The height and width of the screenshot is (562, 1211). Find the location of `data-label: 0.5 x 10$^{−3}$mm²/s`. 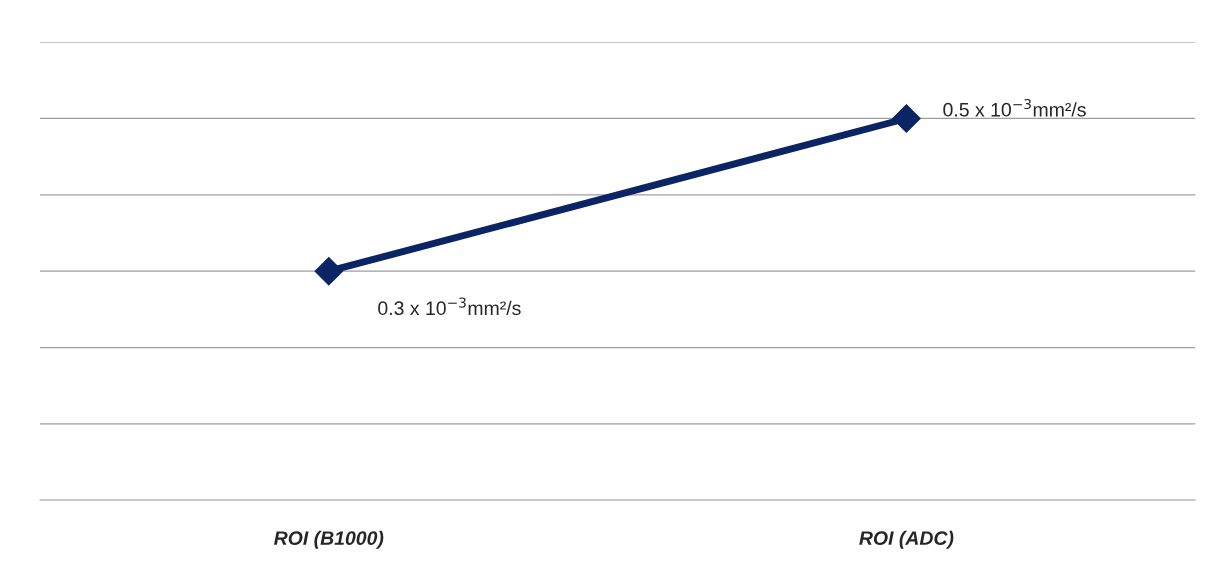

data-label: 0.5 x 10$^{−3}$mm²/s is located at coordinates (1014, 107).